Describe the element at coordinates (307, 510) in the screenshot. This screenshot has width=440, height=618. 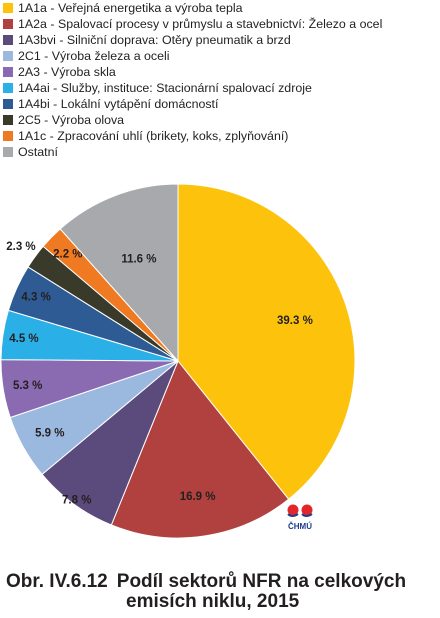
I see `logo-circle-right` at that location.